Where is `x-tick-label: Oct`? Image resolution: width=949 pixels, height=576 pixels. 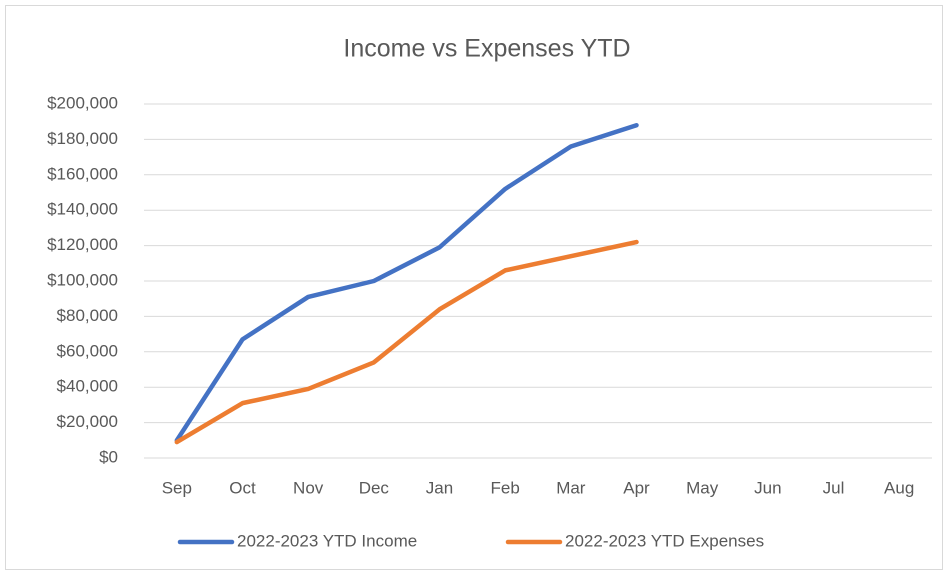
x-tick-label: Oct is located at coordinates (242, 487).